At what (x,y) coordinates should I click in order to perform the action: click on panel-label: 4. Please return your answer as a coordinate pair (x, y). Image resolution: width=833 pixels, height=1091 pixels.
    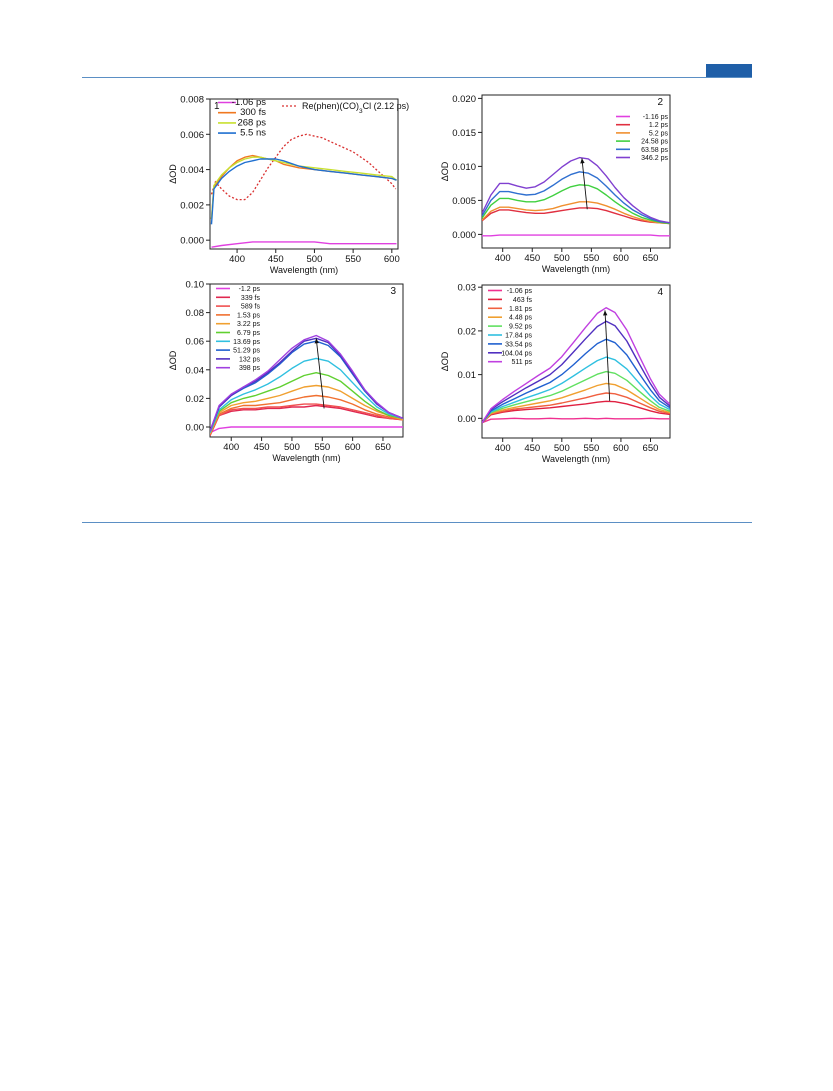
    Looking at the image, I should click on (660, 292).